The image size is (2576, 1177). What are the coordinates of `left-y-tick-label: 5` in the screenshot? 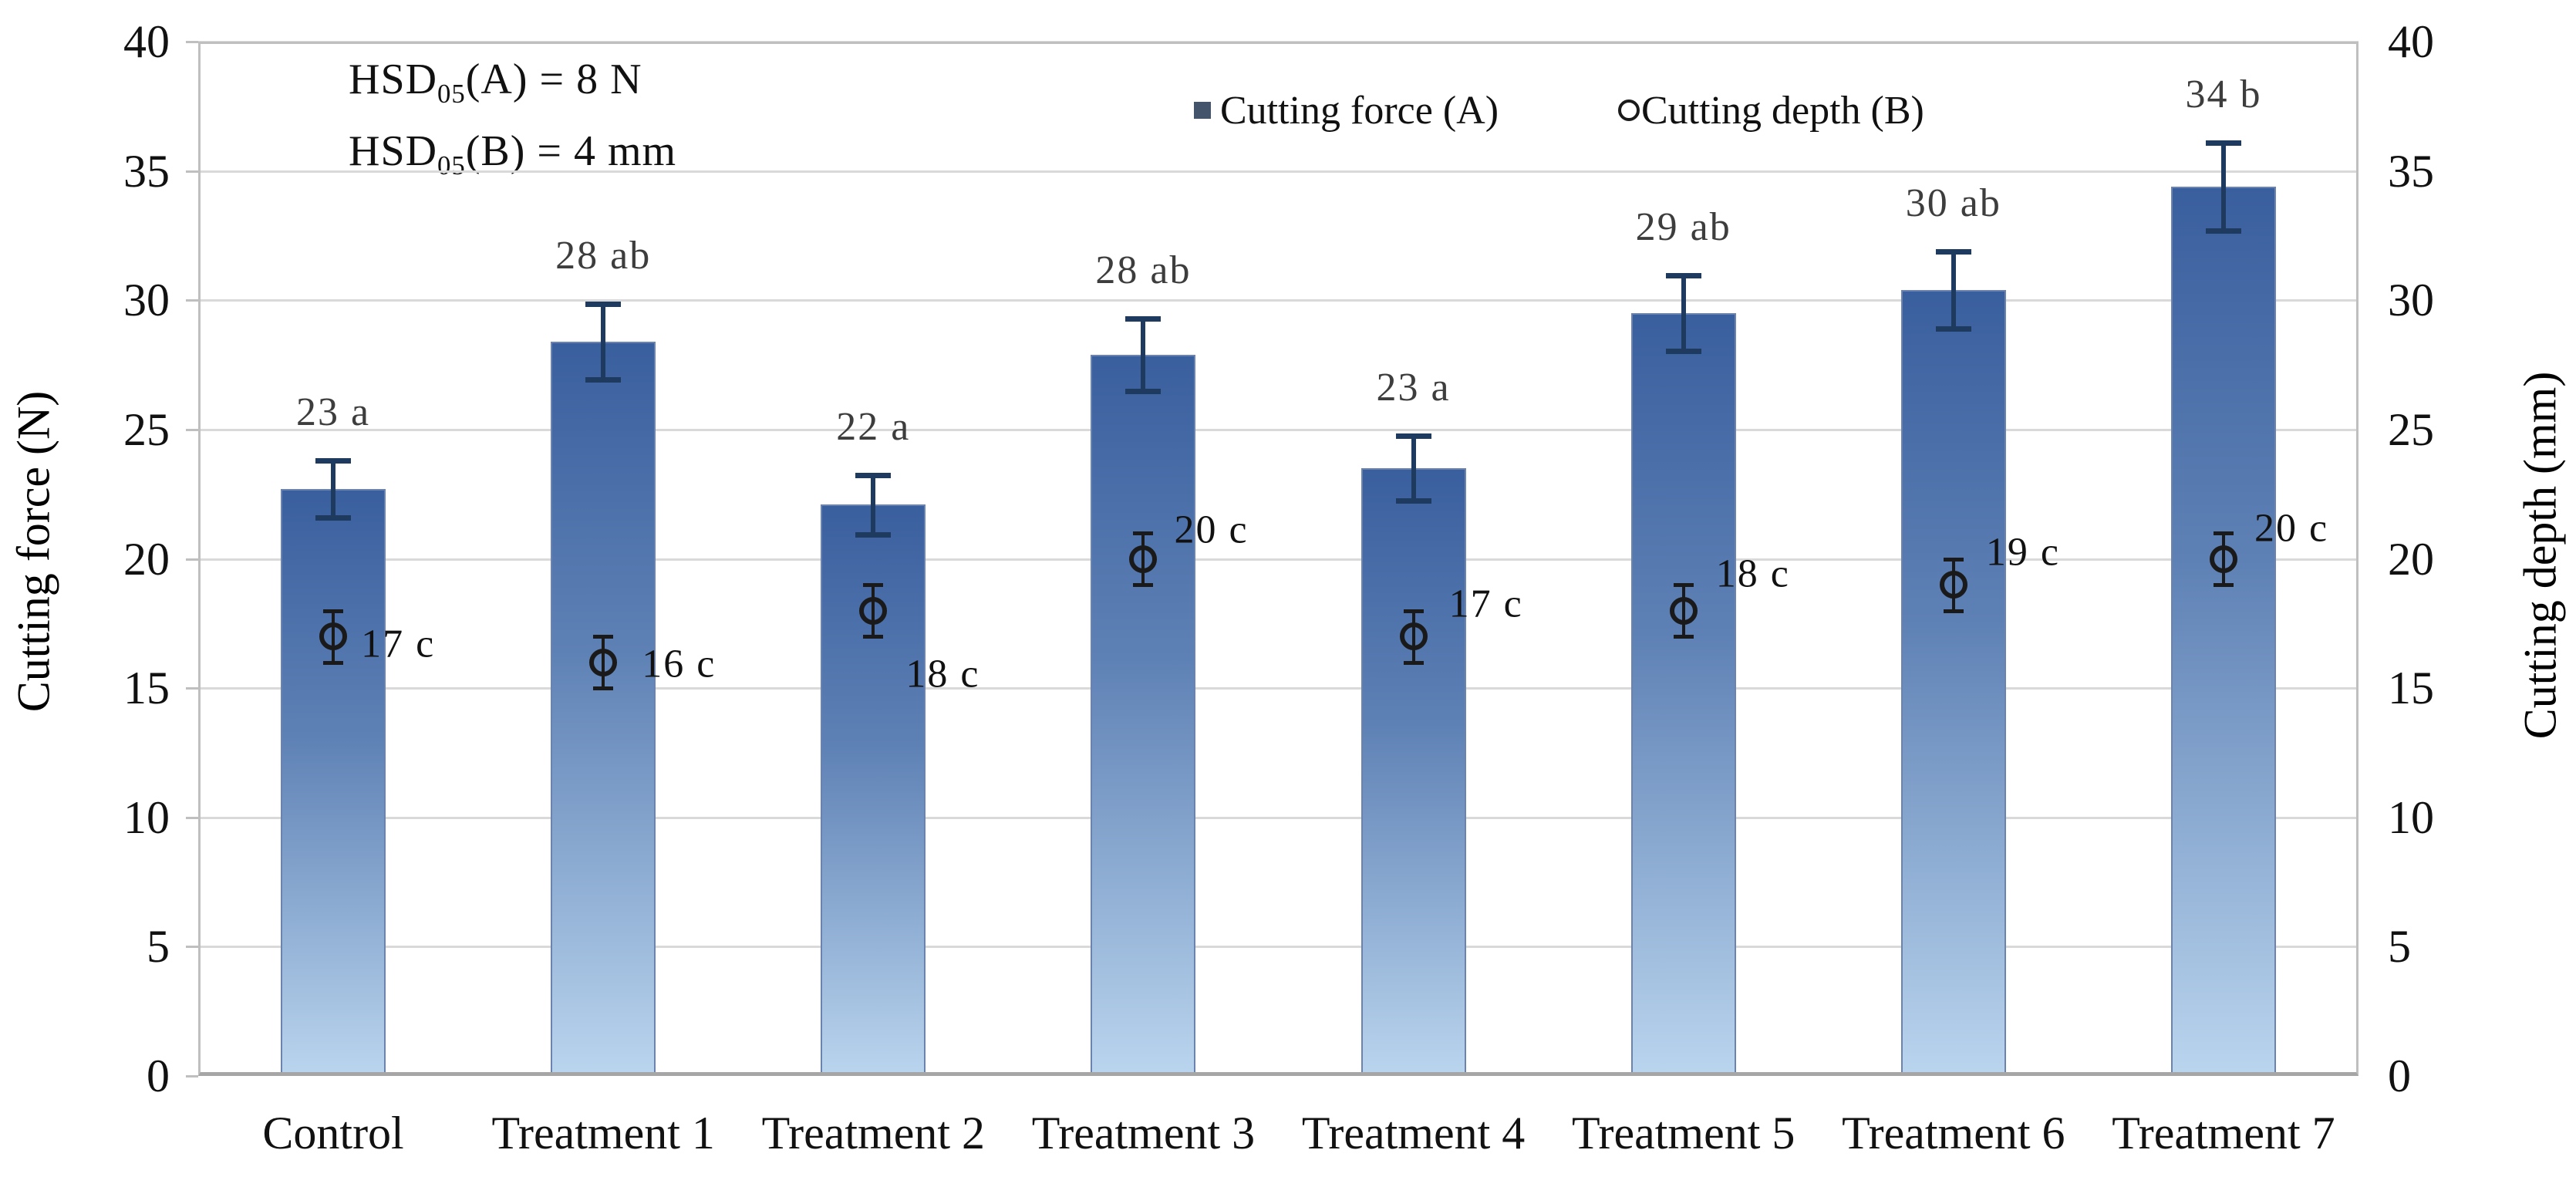 It's located at (158, 947).